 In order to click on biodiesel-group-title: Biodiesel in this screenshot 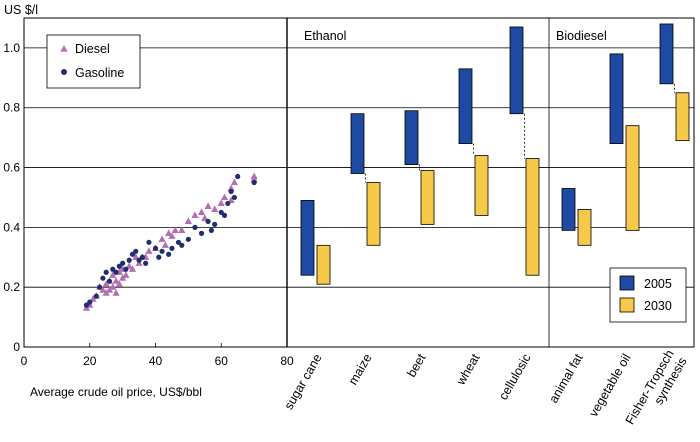, I will do `click(581, 36)`.